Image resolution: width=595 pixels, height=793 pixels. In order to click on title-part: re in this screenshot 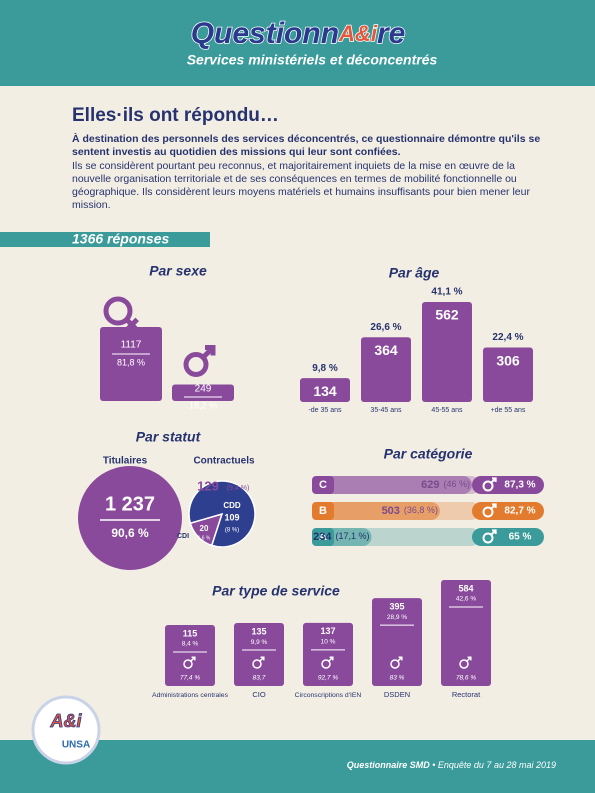, I will do `click(391, 33)`.